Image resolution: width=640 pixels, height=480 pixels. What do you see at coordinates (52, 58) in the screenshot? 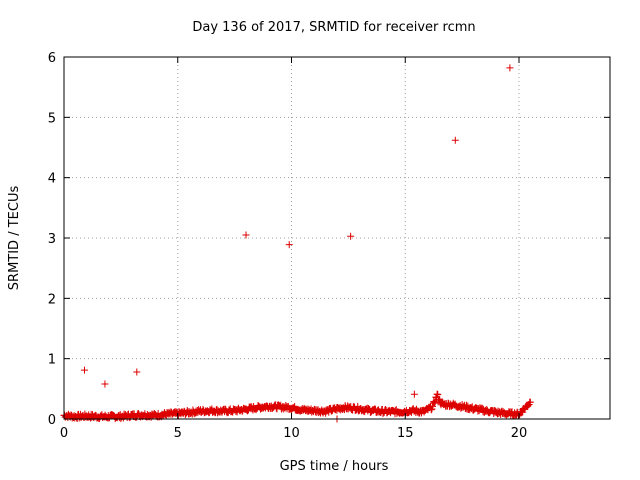
I see `y-tick-label: 6` at bounding box center [52, 58].